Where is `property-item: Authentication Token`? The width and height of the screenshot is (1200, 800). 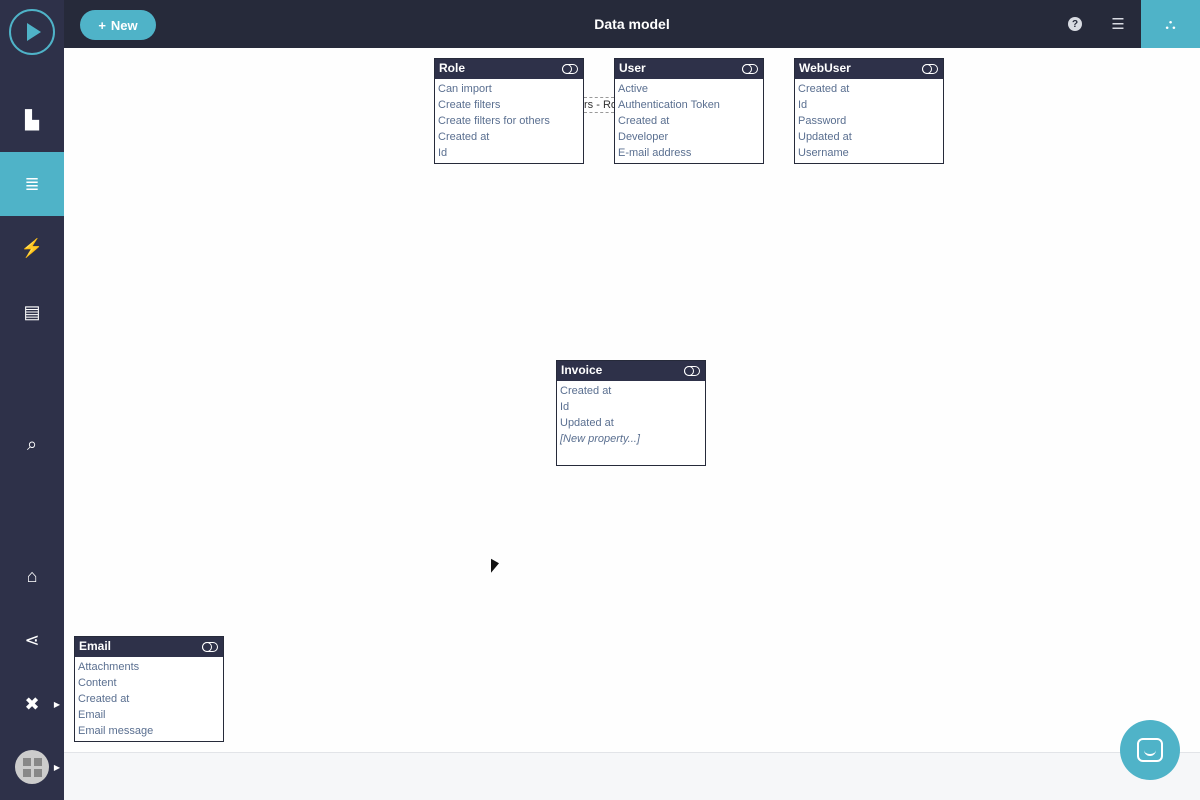 property-item: Authentication Token is located at coordinates (669, 105).